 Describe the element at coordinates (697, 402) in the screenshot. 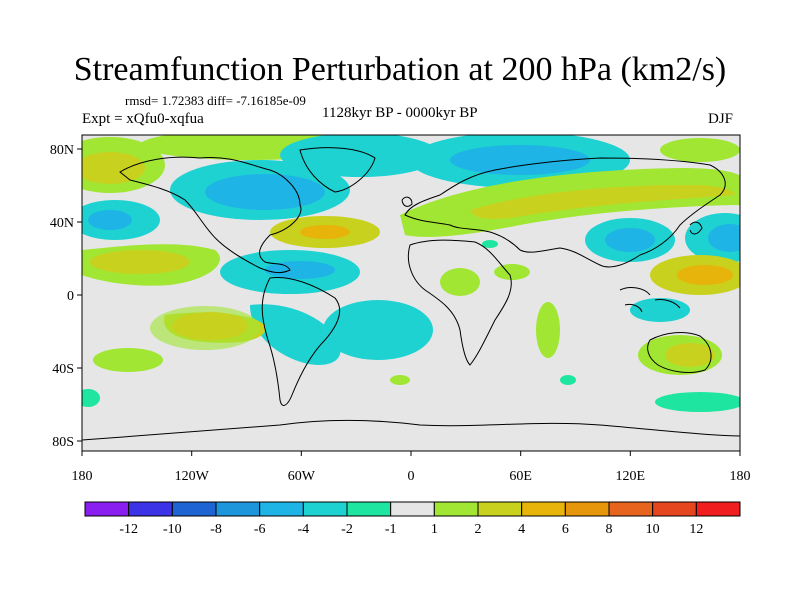

I see `contour-negative-south-pacific-ocean` at that location.